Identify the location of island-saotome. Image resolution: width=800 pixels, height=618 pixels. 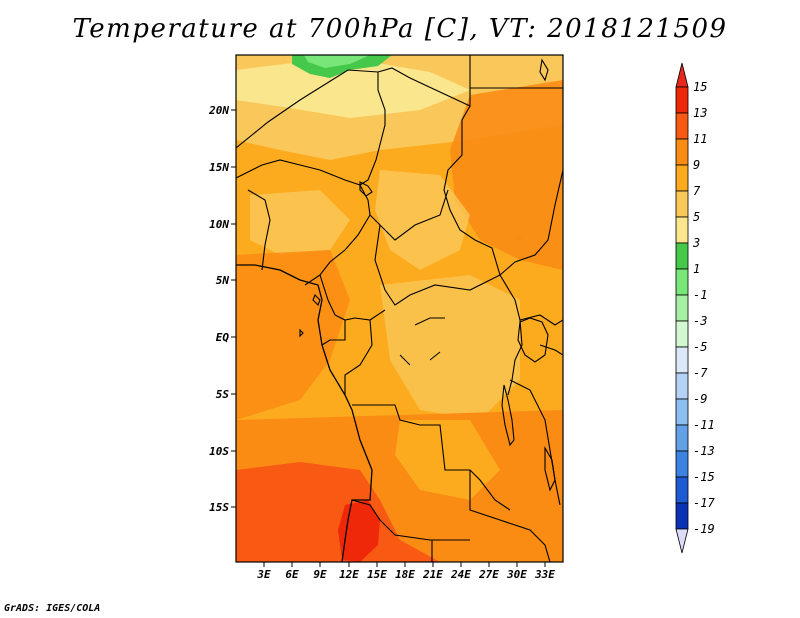
(301, 333).